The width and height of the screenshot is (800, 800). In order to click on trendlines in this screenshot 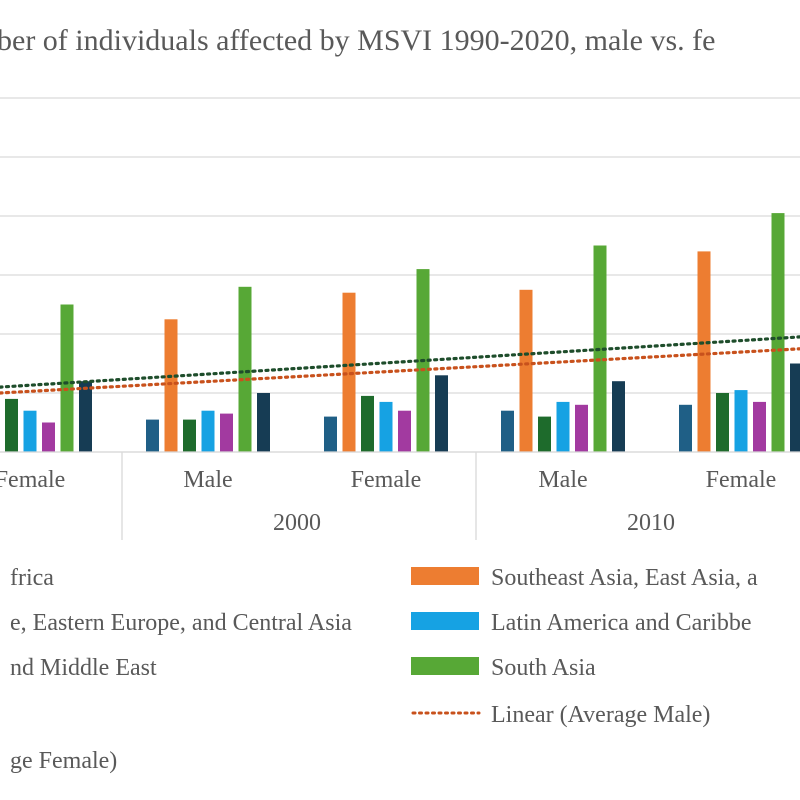, I will do `click(400, 365)`.